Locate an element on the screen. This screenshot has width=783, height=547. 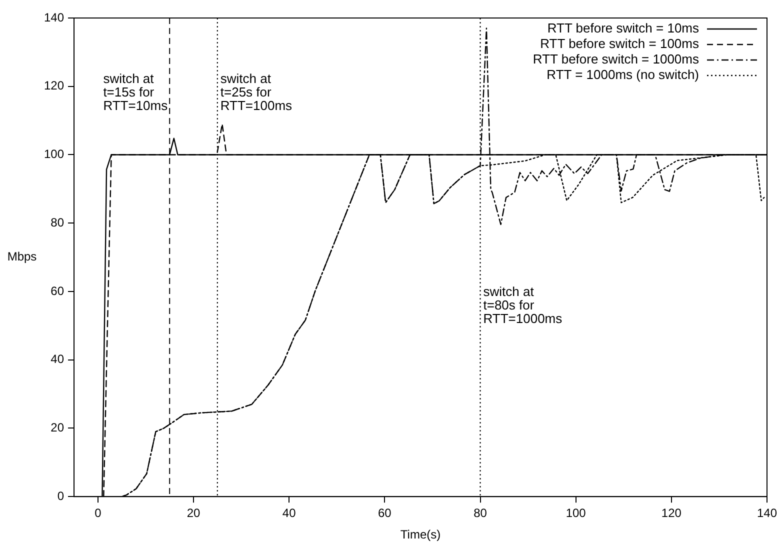
y-tick-label: 60 is located at coordinates (57, 291).